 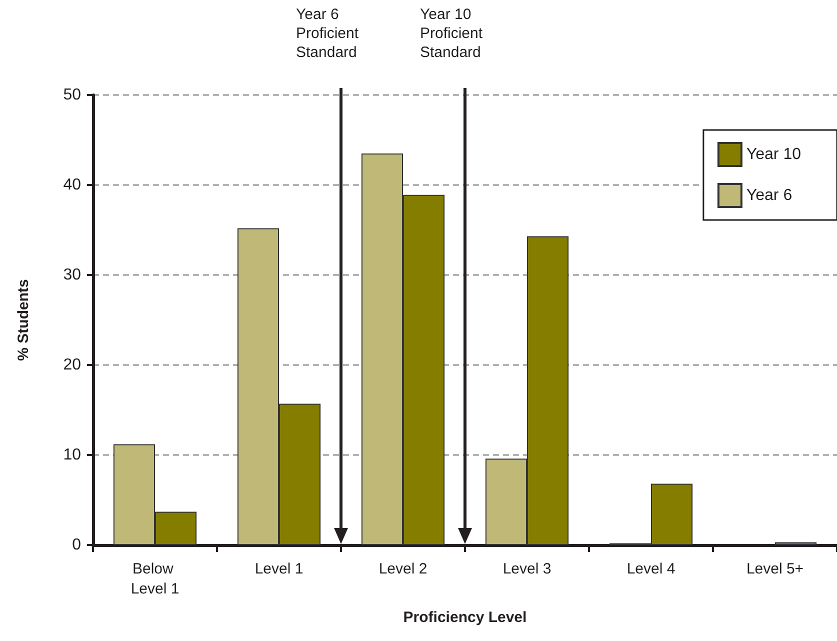 What do you see at coordinates (72, 455) in the screenshot?
I see `y-tick-label: 10` at bounding box center [72, 455].